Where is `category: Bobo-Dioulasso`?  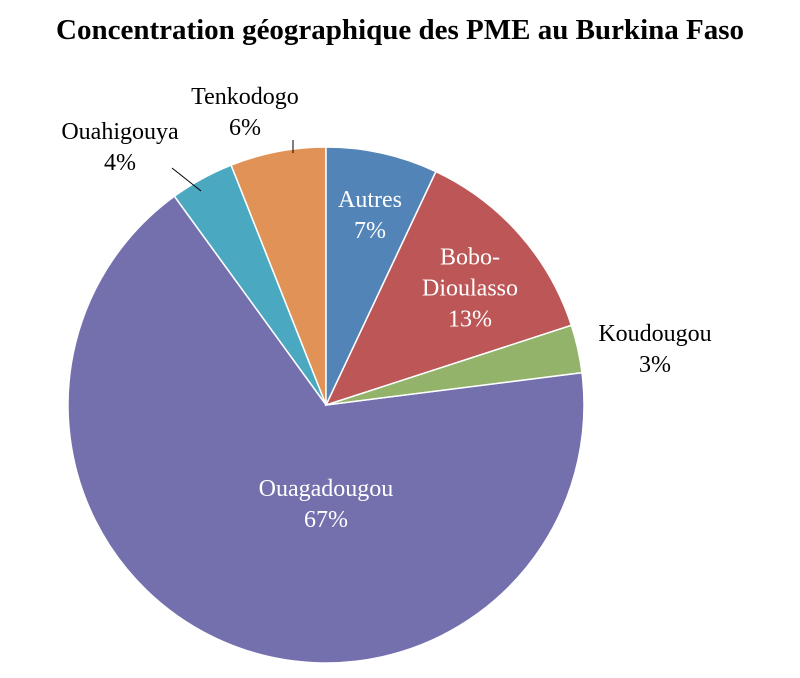
category: Bobo-Dioulasso is located at coordinates (470, 273).